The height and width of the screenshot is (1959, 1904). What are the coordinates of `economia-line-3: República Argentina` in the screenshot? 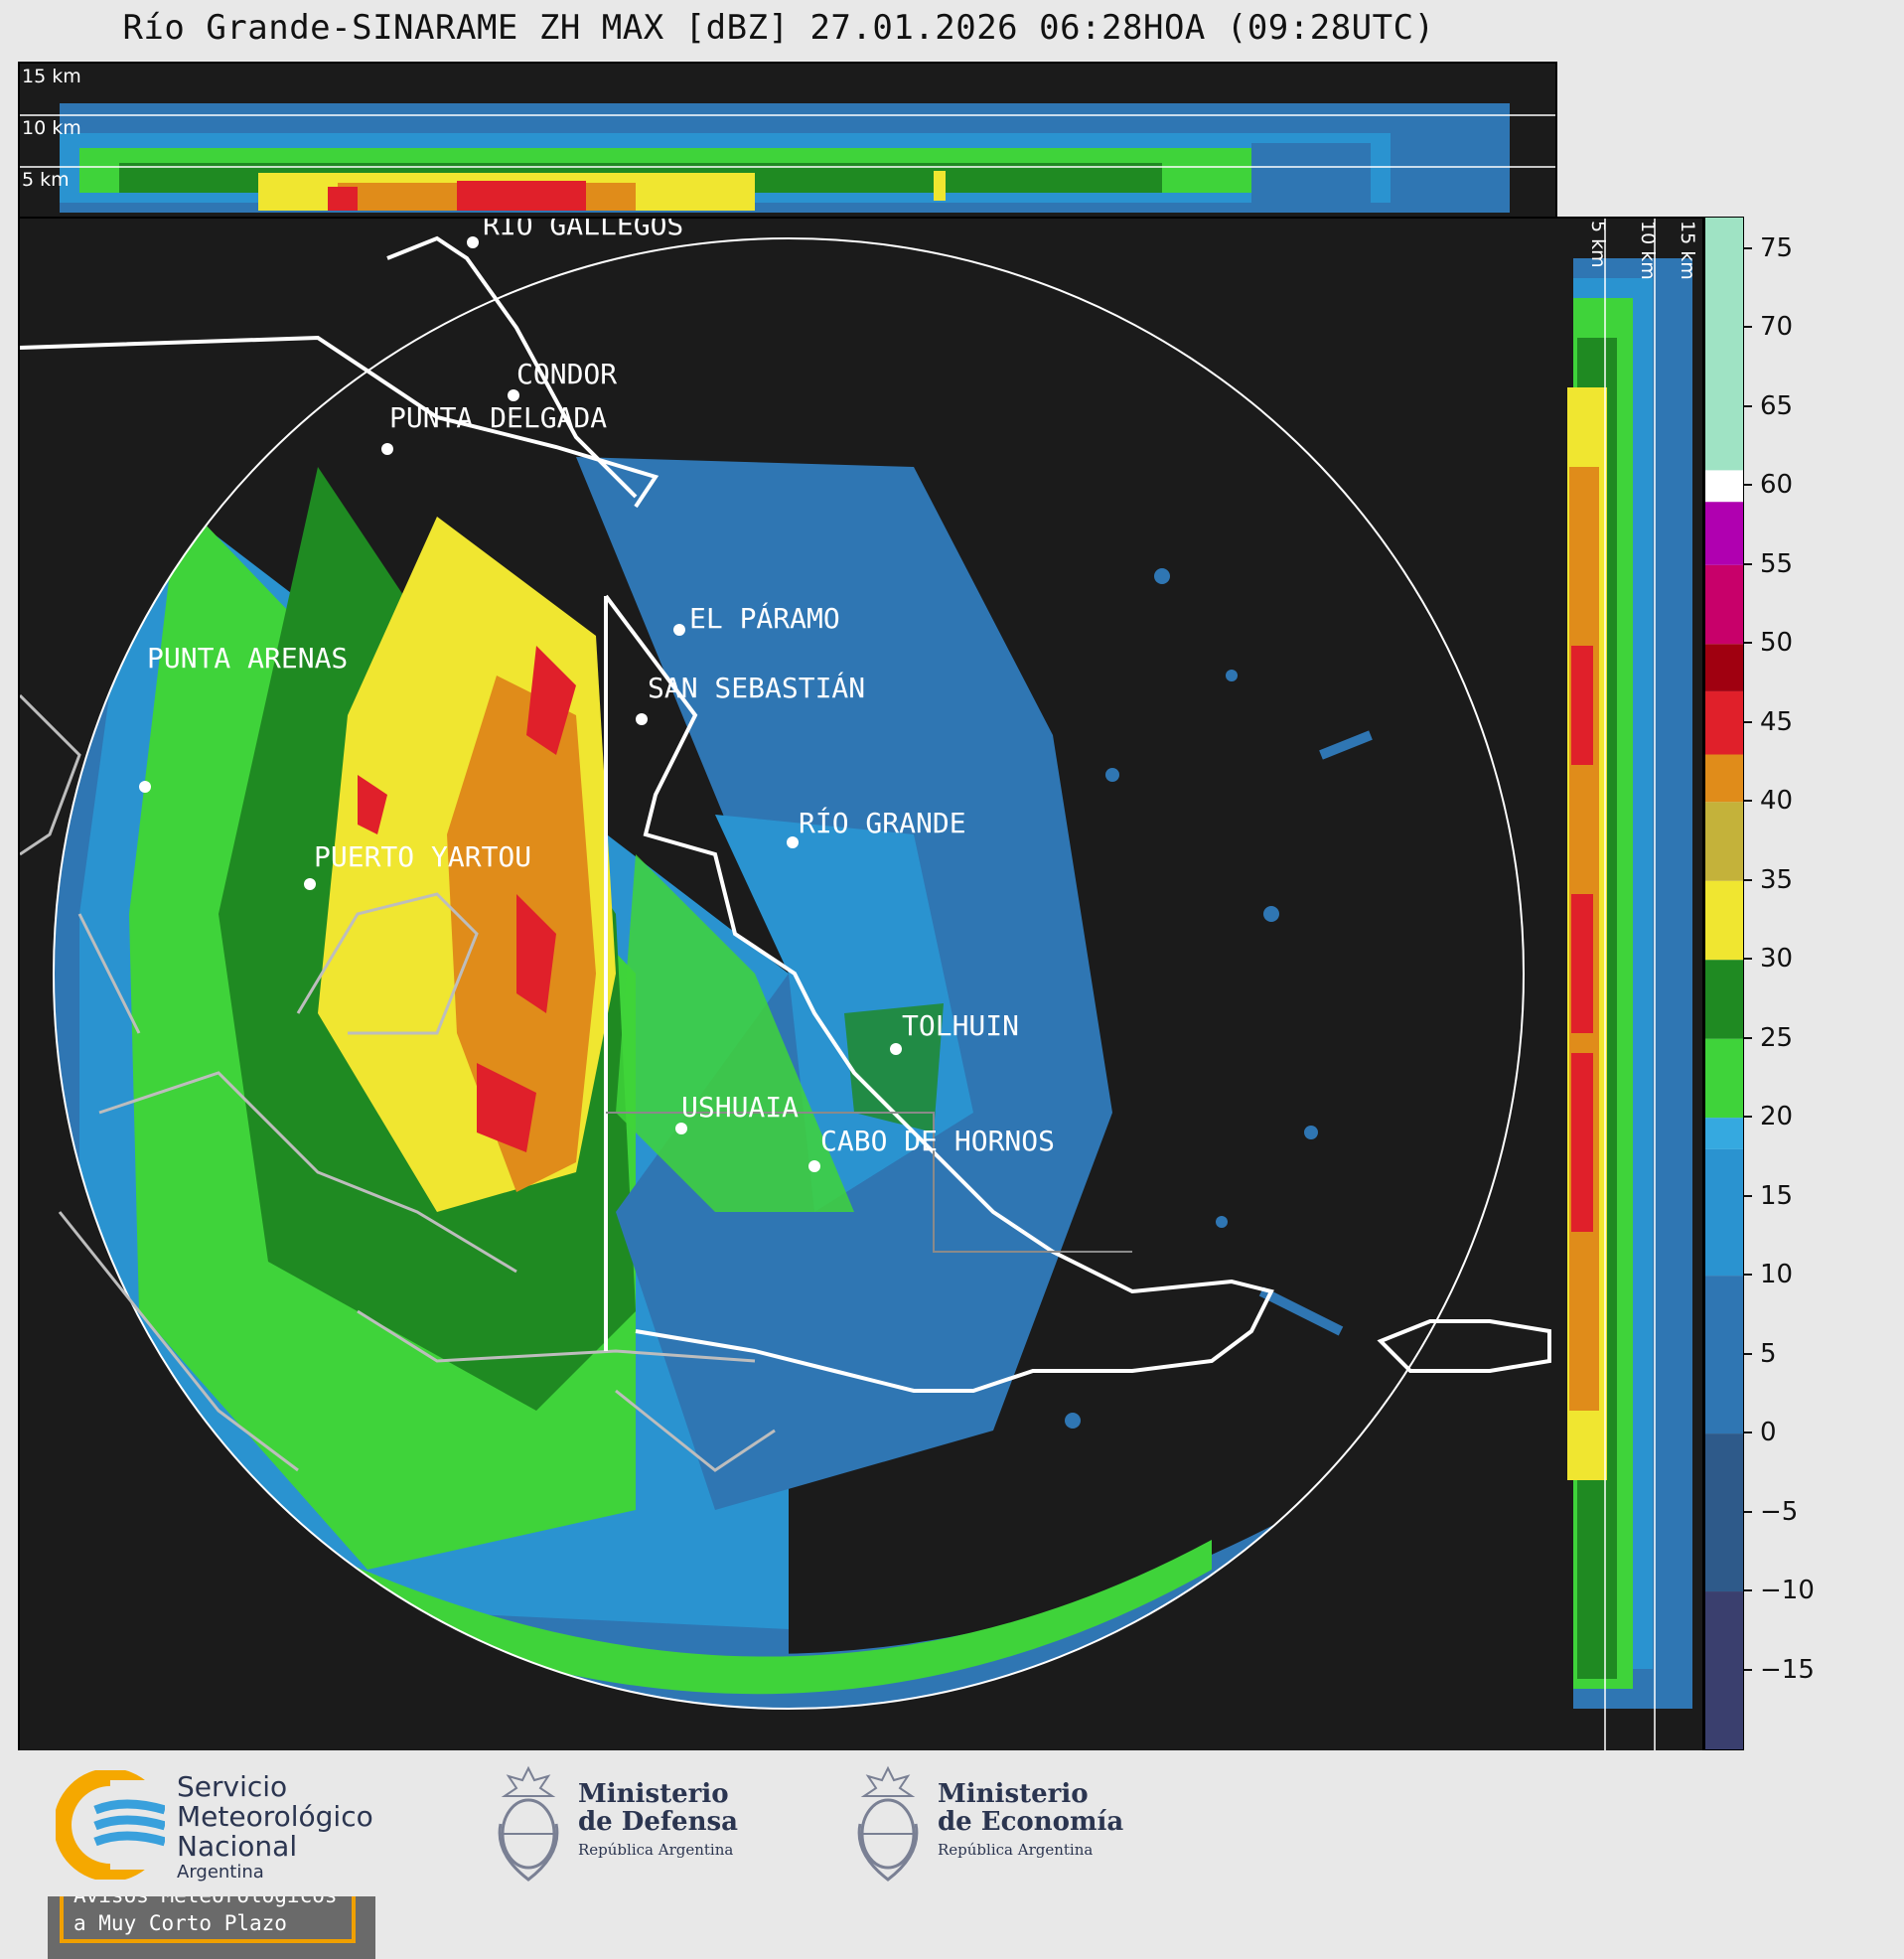 It's located at (1016, 1850).